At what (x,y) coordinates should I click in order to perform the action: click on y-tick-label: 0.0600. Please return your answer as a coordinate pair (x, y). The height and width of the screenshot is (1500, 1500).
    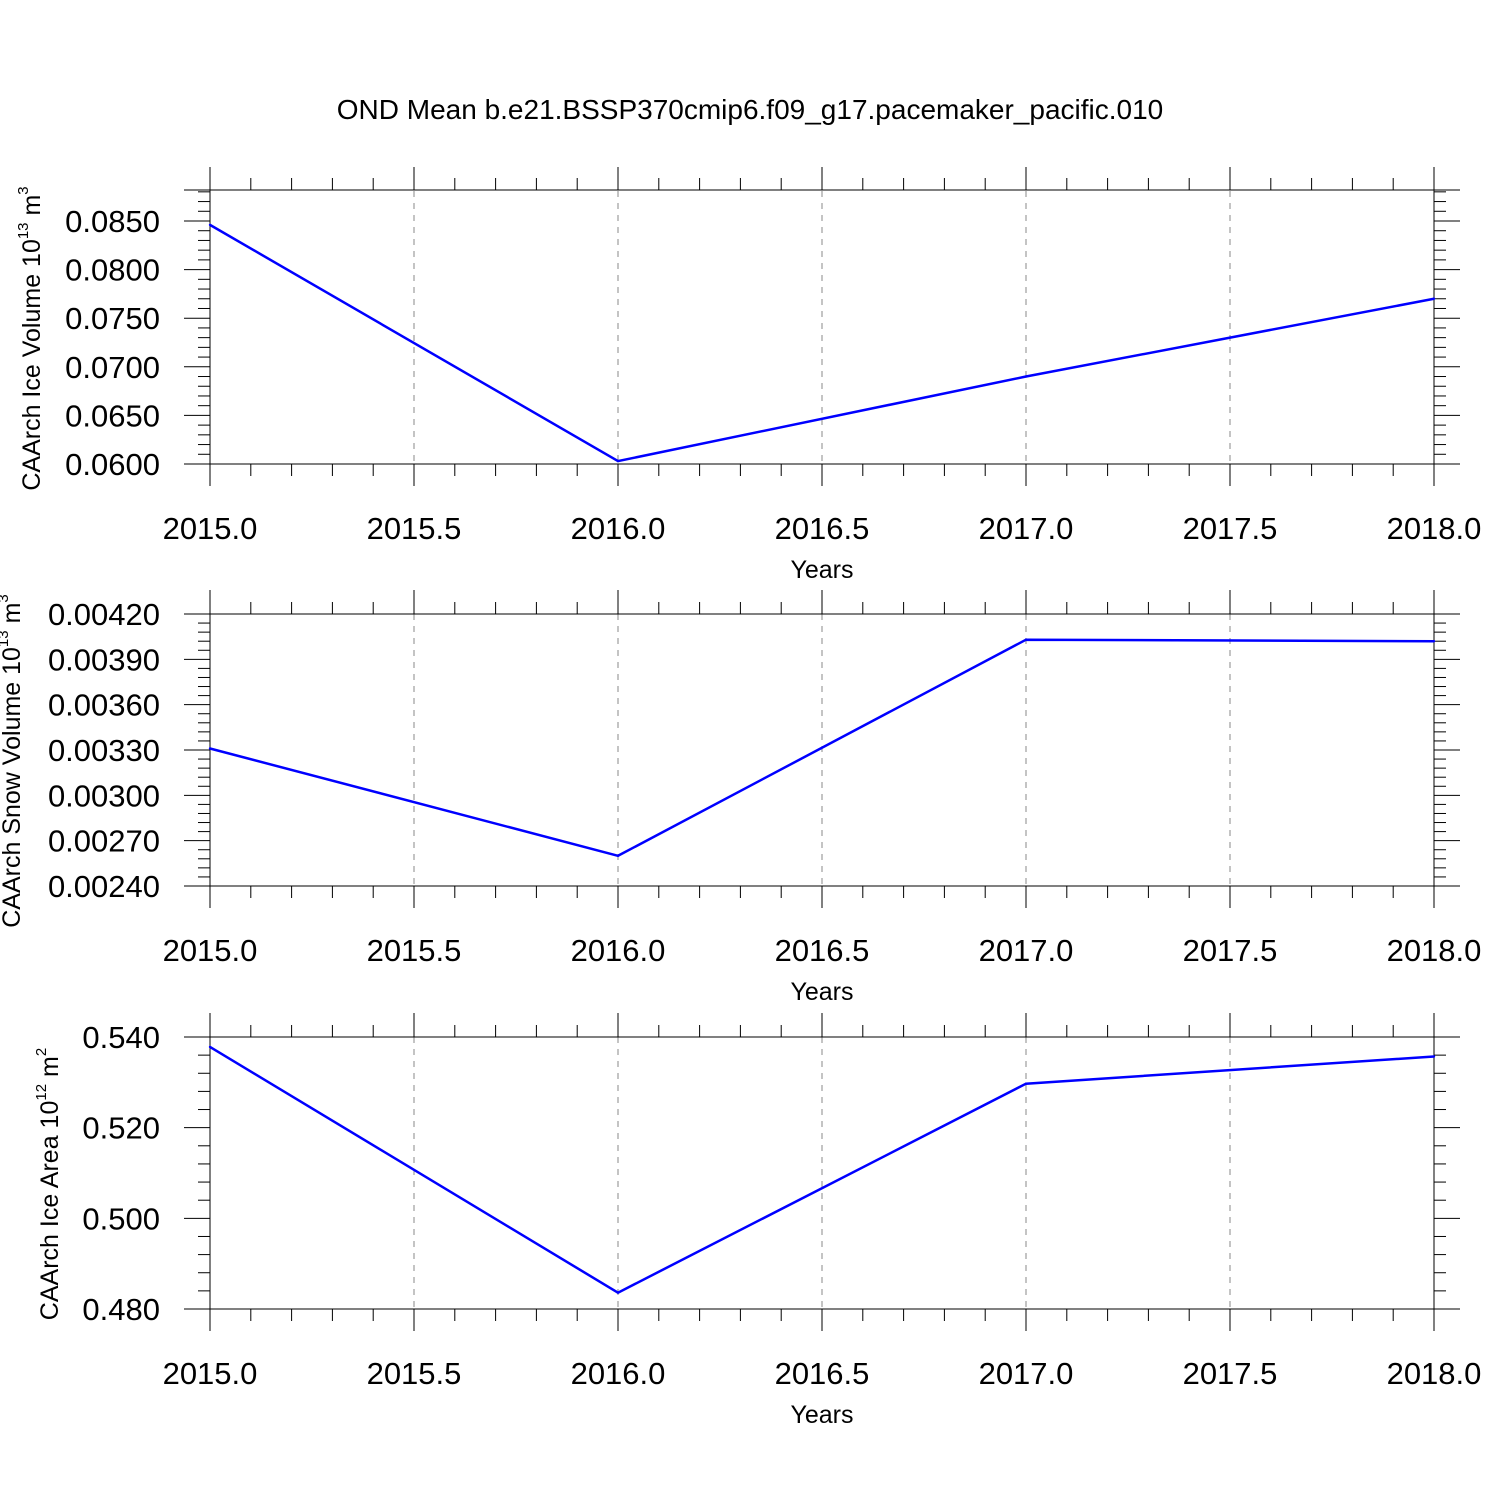
    Looking at the image, I should click on (112, 464).